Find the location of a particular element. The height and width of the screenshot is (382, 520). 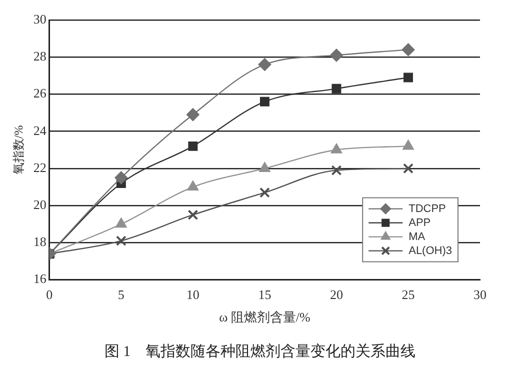

y-tick-label: 16 is located at coordinates (40, 278).